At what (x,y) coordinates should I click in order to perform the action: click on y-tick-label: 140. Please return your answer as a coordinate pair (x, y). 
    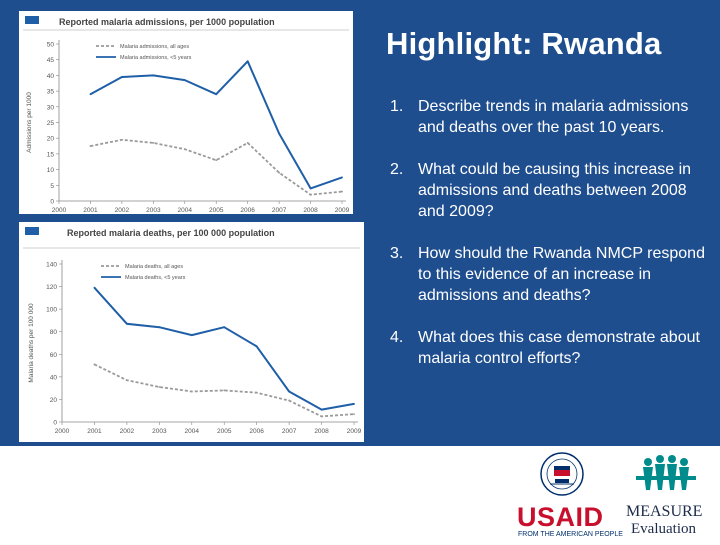
    Looking at the image, I should click on (51, 265).